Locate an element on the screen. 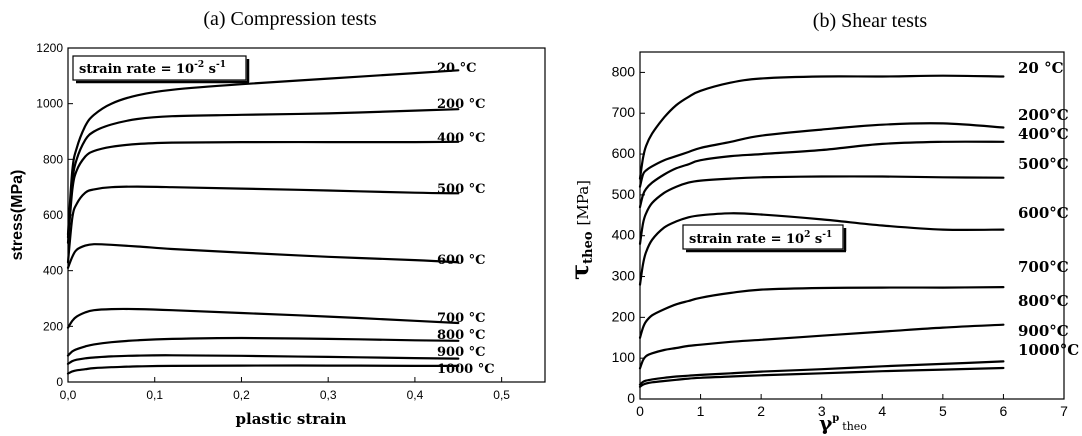 The width and height of the screenshot is (1082, 436). chart-b-ylabel: τtheo[MPa] is located at coordinates (580, 230).